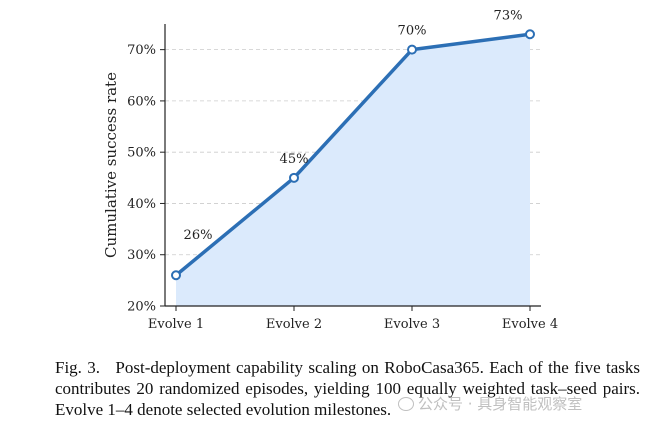  I want to click on data-label: 26%, so click(198, 235).